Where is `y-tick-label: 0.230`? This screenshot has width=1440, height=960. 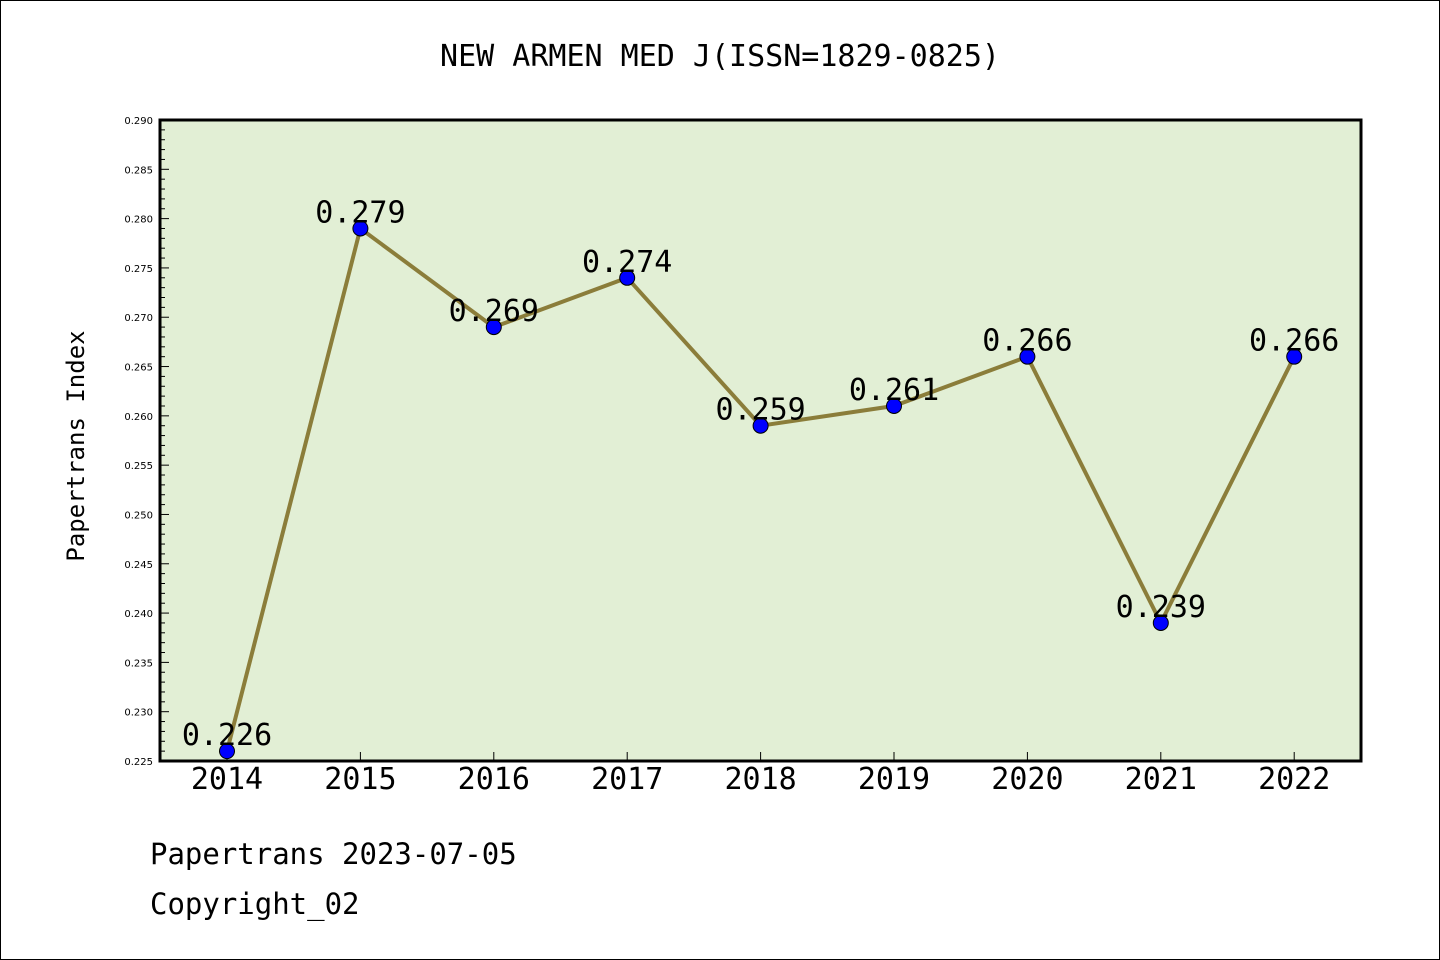 y-tick-label: 0.230 is located at coordinates (138, 713).